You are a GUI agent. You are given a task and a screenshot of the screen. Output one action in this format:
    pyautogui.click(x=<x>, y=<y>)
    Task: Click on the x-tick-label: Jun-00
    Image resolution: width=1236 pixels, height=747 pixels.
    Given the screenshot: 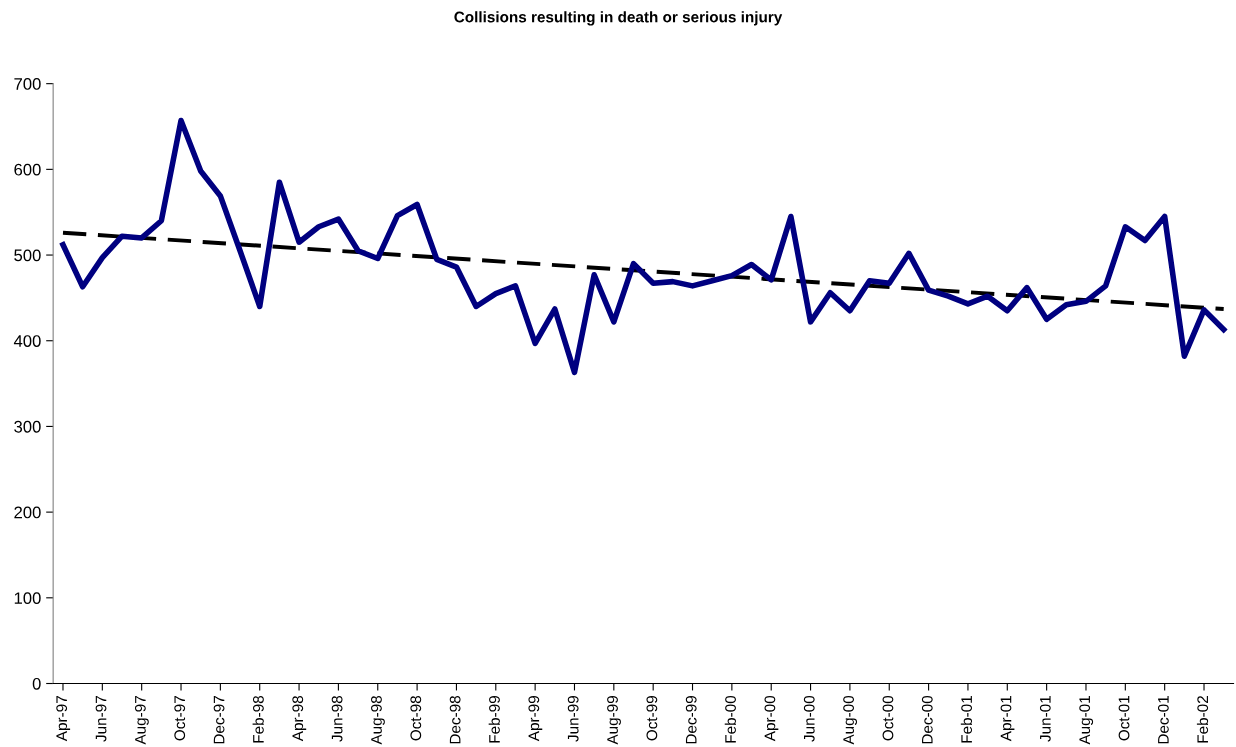 What is the action you would take?
    pyautogui.click(x=809, y=718)
    